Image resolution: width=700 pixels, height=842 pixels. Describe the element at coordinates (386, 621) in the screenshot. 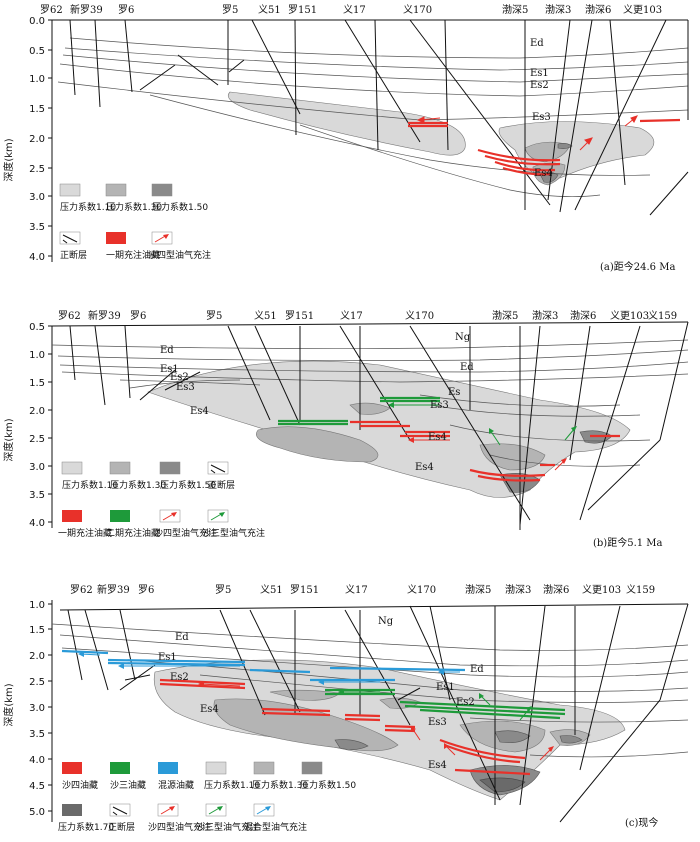

I see `strata-label: Ng` at that location.